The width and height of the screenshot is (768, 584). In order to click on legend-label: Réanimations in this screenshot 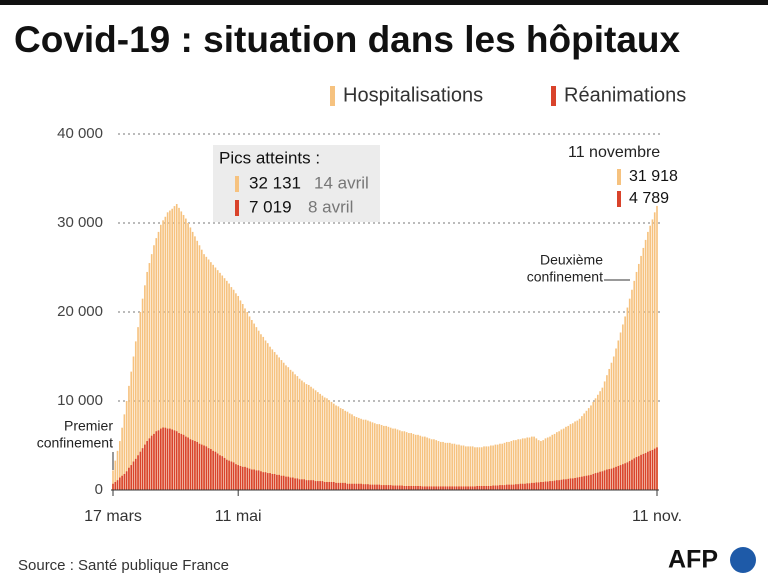, I will do `click(625, 95)`.